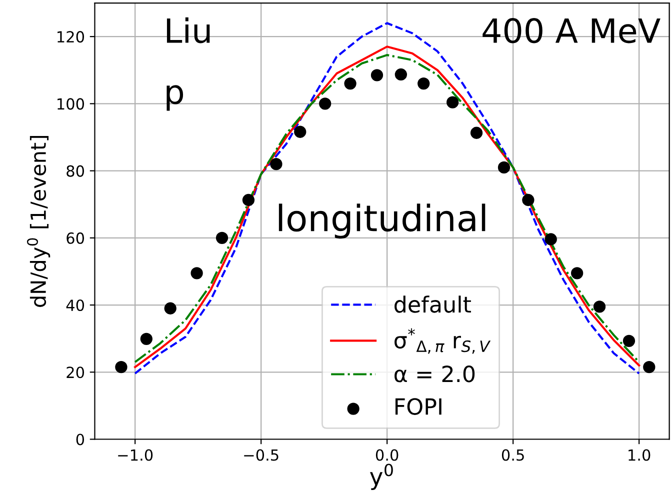 This screenshot has height=502, width=672. I want to click on legend-label: σ$^{*}$$_{Δ,π}$ r$_{S,V}$, so click(442, 341).